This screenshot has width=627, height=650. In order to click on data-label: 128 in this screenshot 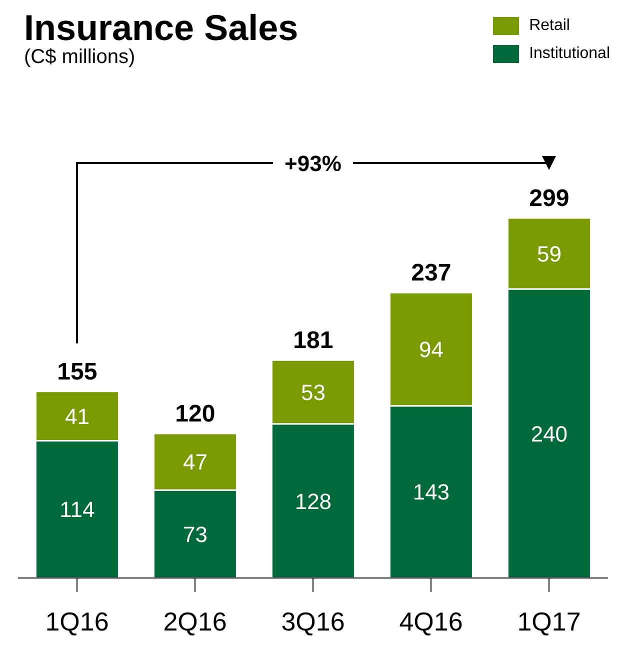, I will do `click(313, 501)`.